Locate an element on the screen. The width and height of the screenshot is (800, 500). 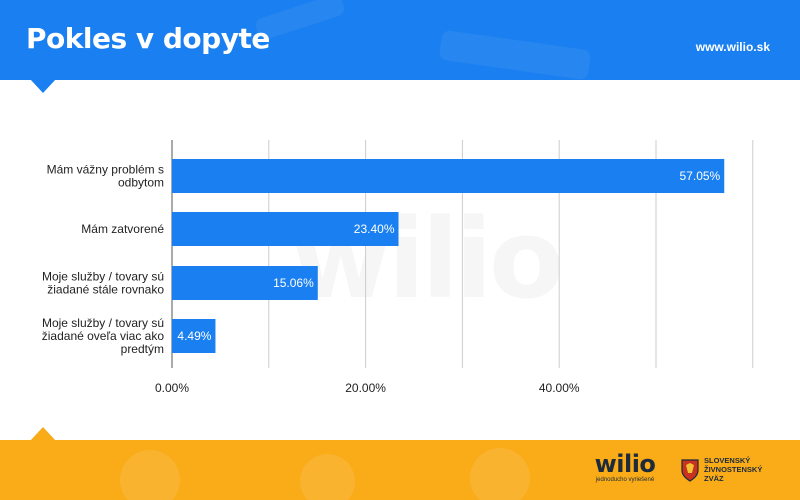
category-label-line: predtým is located at coordinates (142, 349).